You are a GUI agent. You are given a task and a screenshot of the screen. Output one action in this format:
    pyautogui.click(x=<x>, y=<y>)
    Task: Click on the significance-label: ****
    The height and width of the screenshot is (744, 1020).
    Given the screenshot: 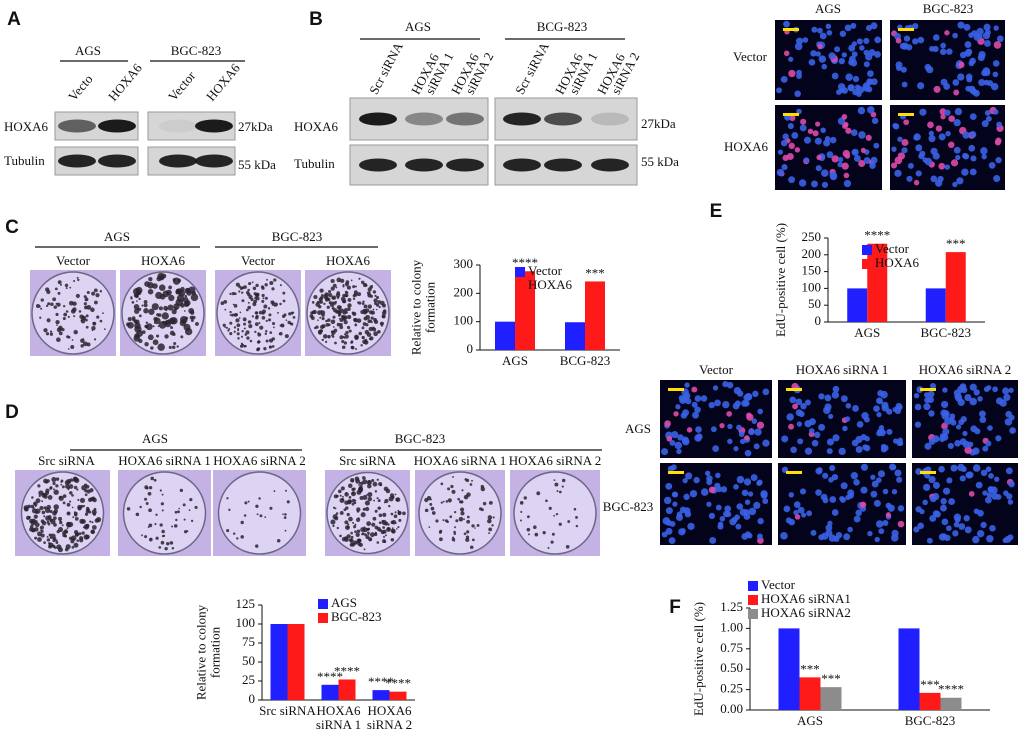 What is the action you would take?
    pyautogui.click(x=381, y=681)
    